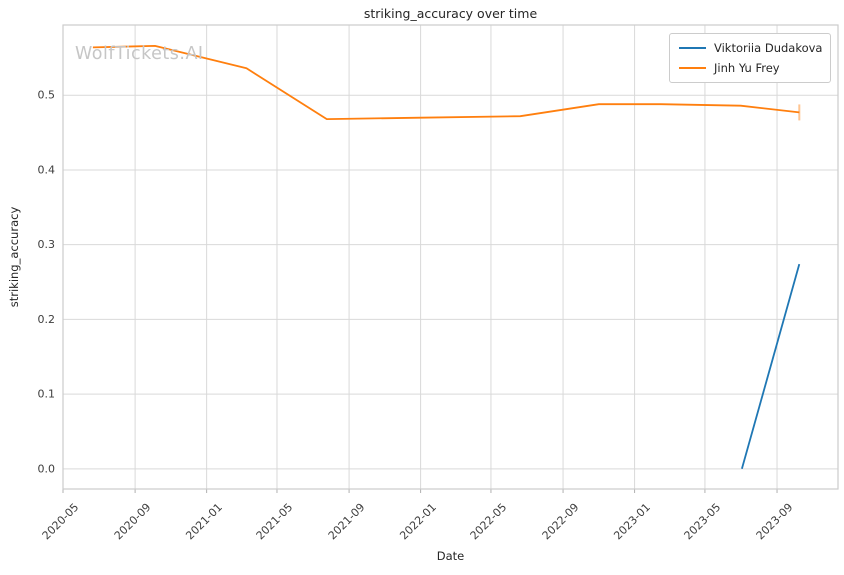 This screenshot has width=844, height=575. I want to click on x-axis-label: Date, so click(450, 556).